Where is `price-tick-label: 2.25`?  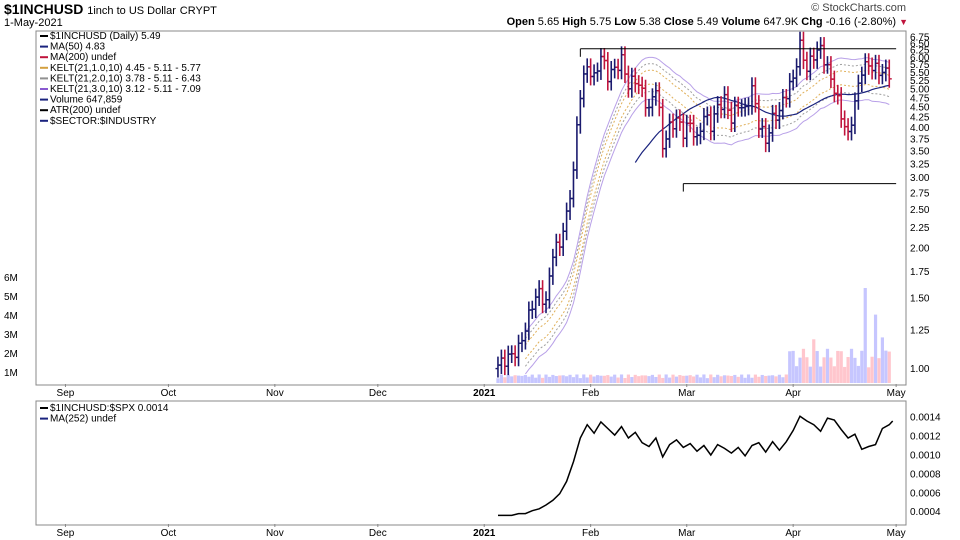 price-tick-label: 2.25 is located at coordinates (920, 228).